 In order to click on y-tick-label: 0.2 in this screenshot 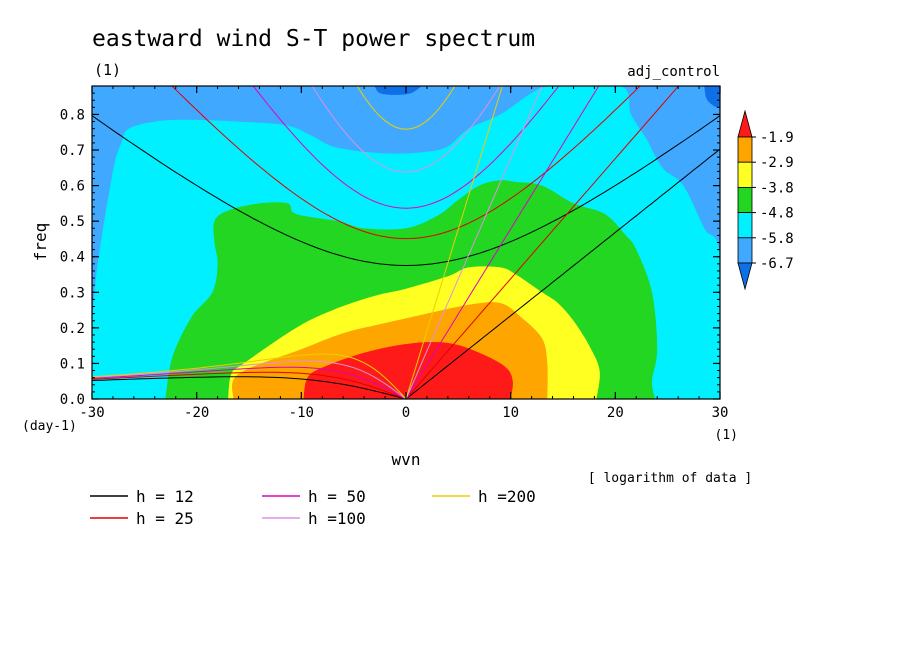, I will do `click(72, 329)`.